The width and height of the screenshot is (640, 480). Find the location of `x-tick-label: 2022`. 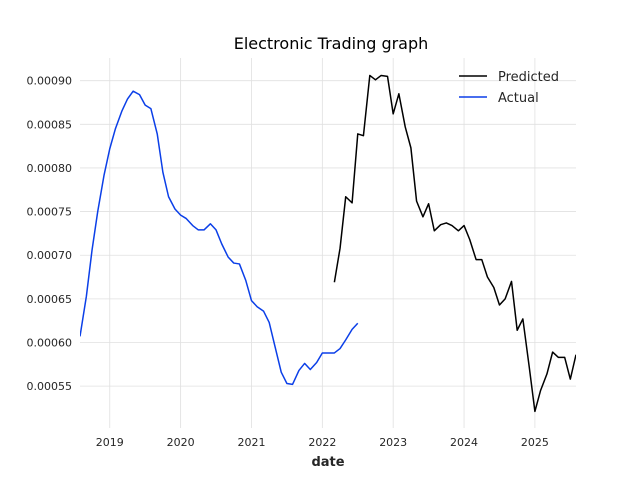

x-tick-label: 2022 is located at coordinates (322, 442).